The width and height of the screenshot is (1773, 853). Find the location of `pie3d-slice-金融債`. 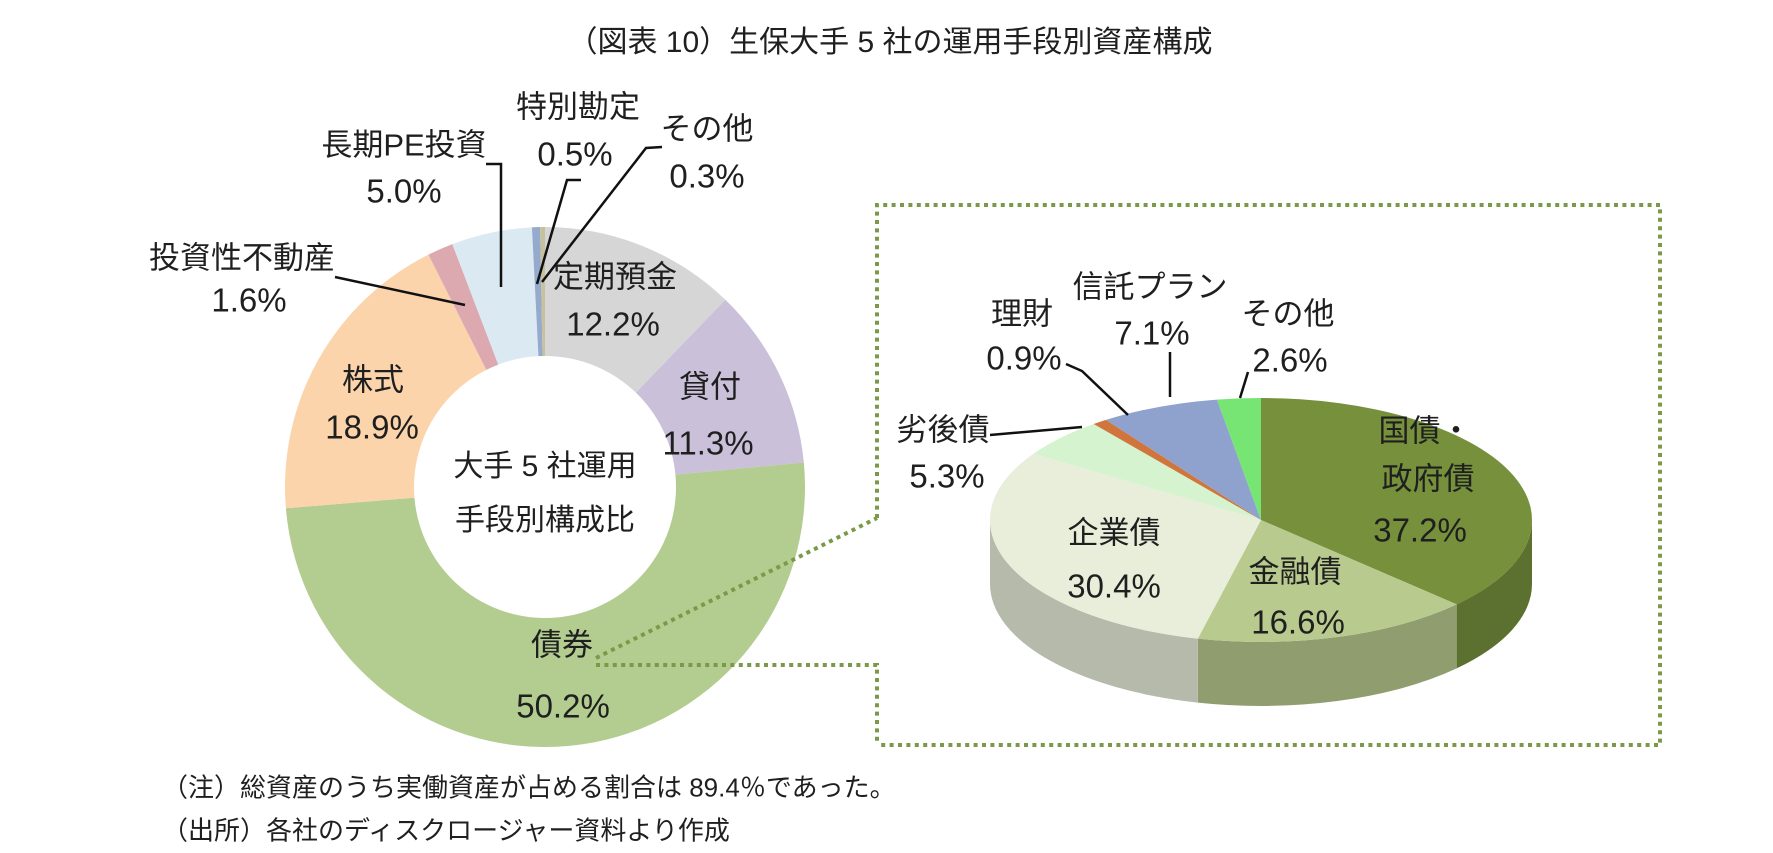

pie3d-slice-金融債 is located at coordinates (1327, 581).